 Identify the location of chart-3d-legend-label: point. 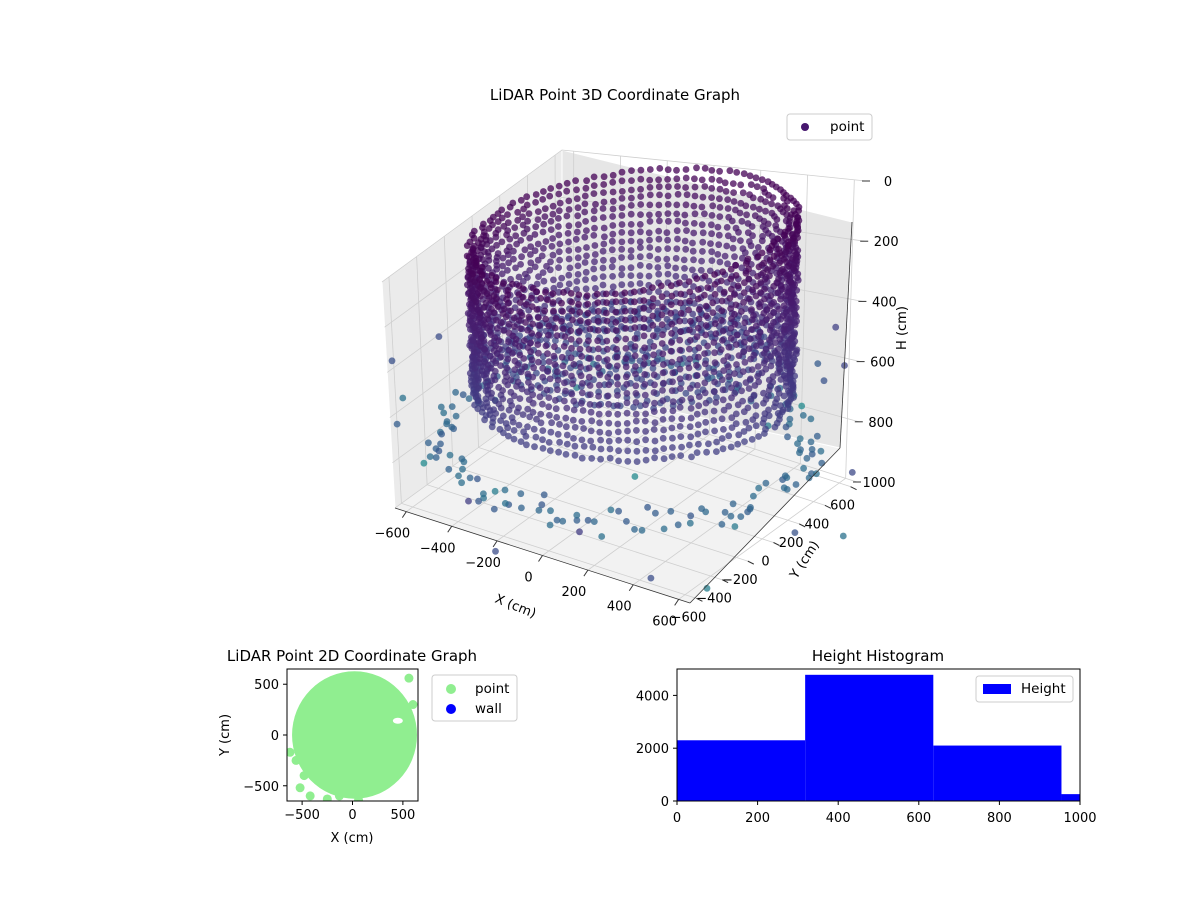
(847, 127).